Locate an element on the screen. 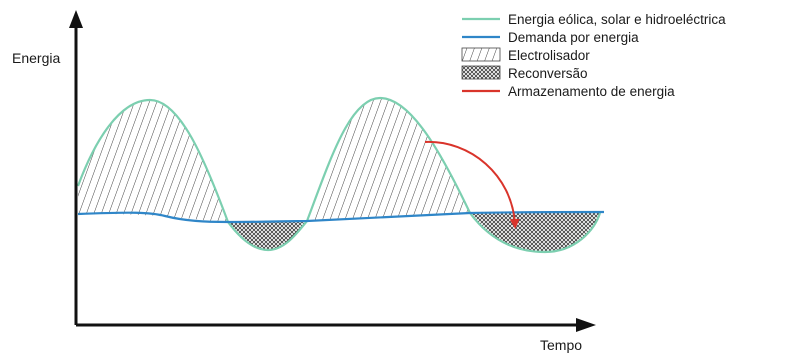 The image size is (789, 358). legend-item-reconversion: Reconversão is located at coordinates (524, 73).